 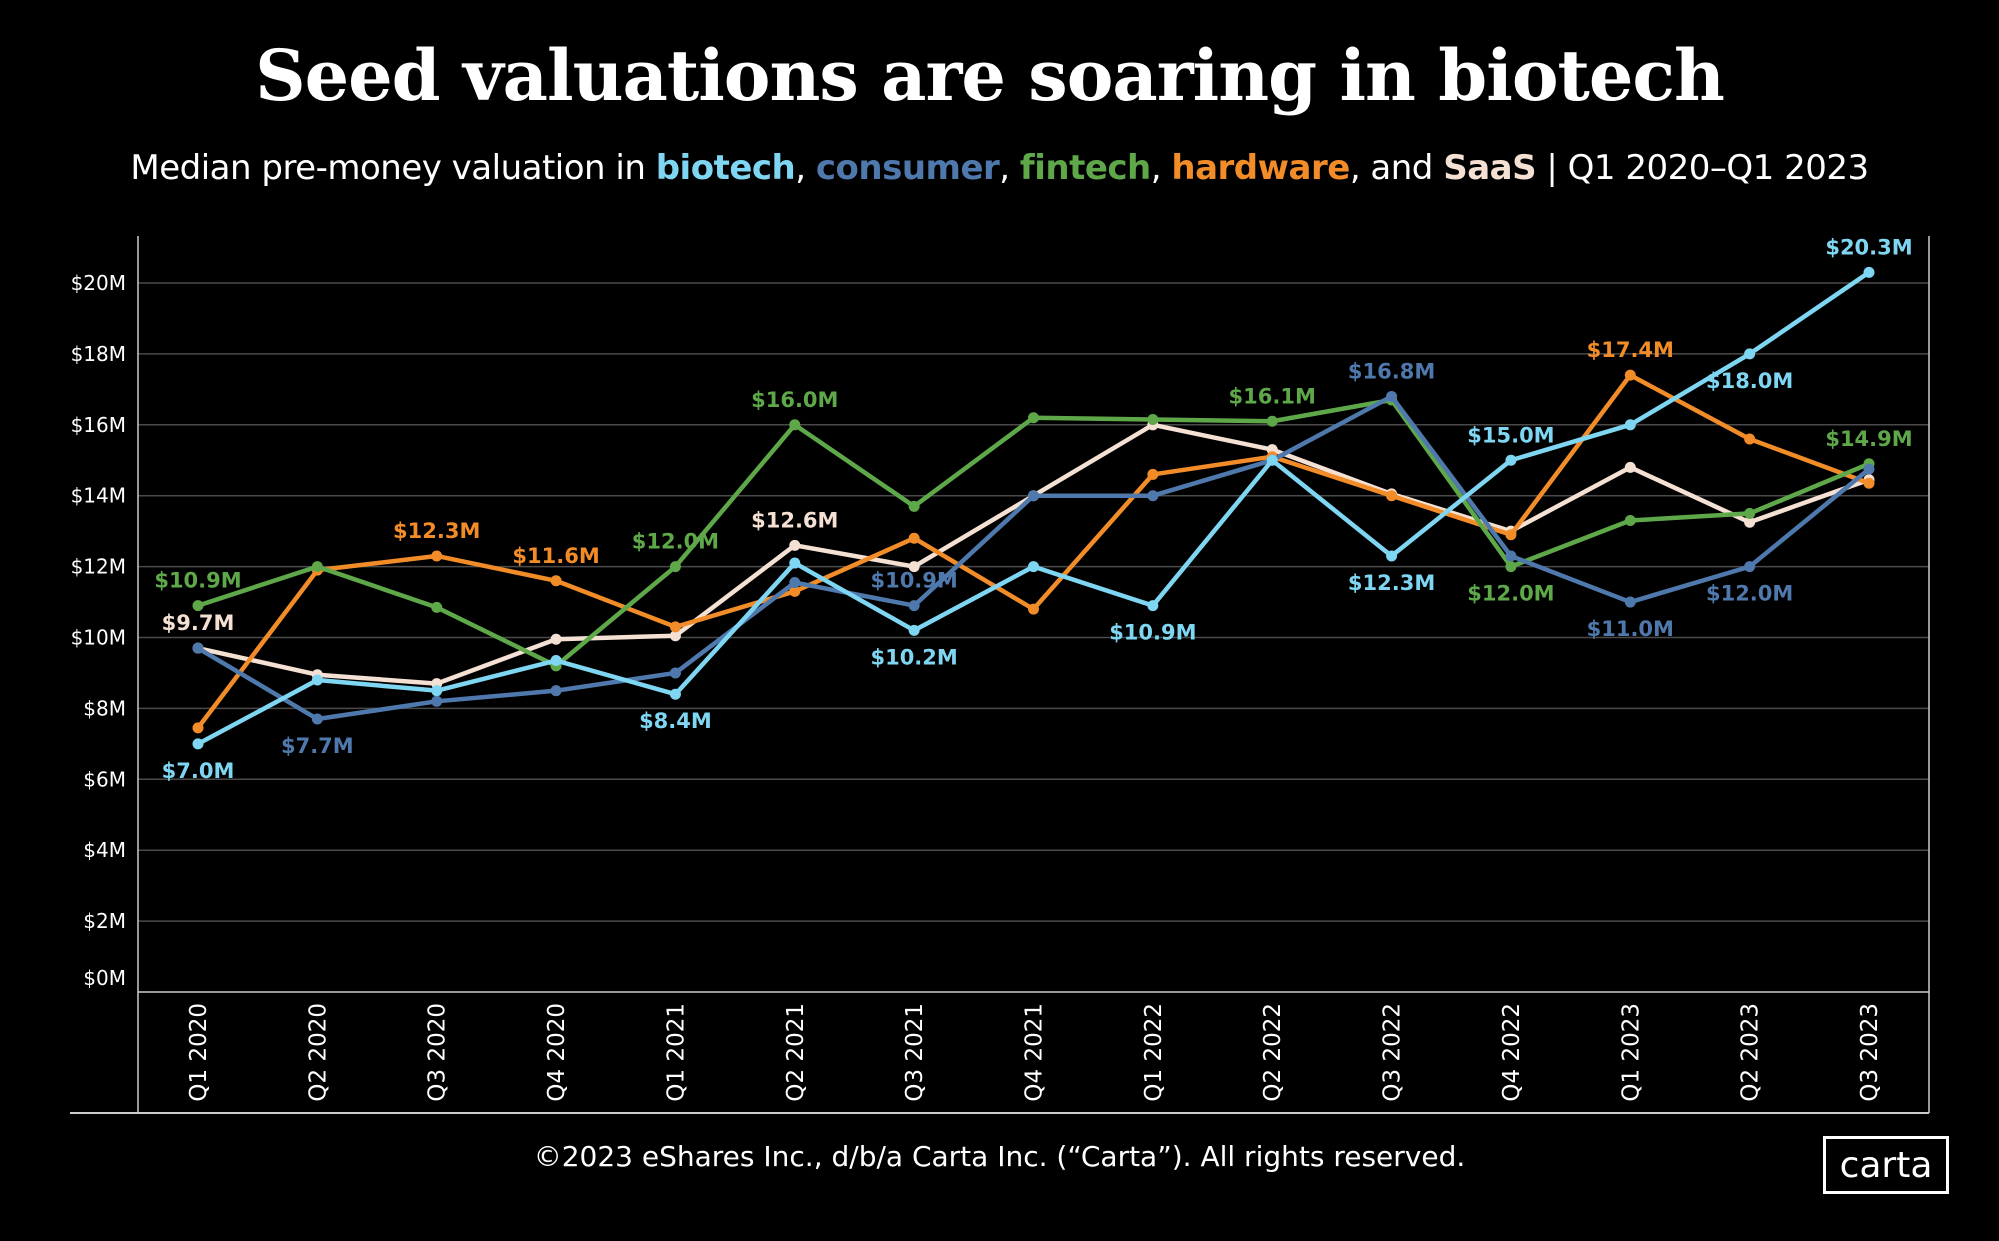 What do you see at coordinates (104, 978) in the screenshot?
I see `y-tick-label: $0M` at bounding box center [104, 978].